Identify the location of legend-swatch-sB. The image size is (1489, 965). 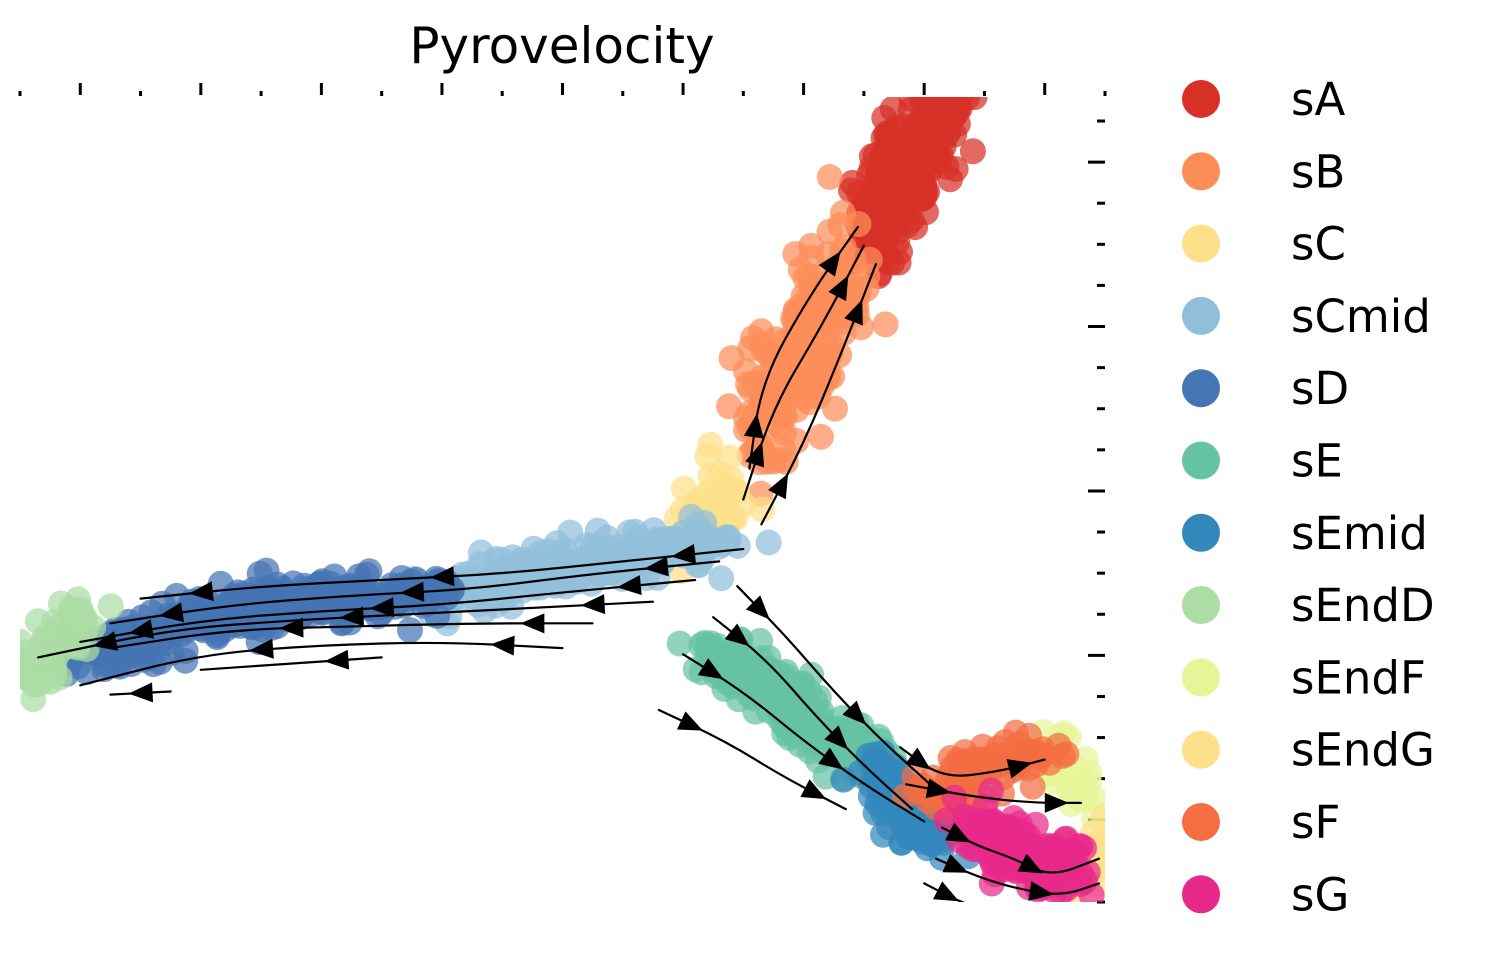
(1201, 171).